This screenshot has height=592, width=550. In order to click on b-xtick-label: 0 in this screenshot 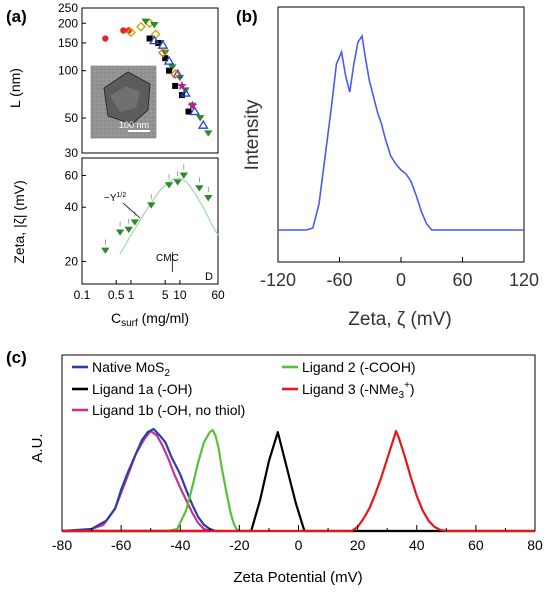, I will do `click(401, 280)`.